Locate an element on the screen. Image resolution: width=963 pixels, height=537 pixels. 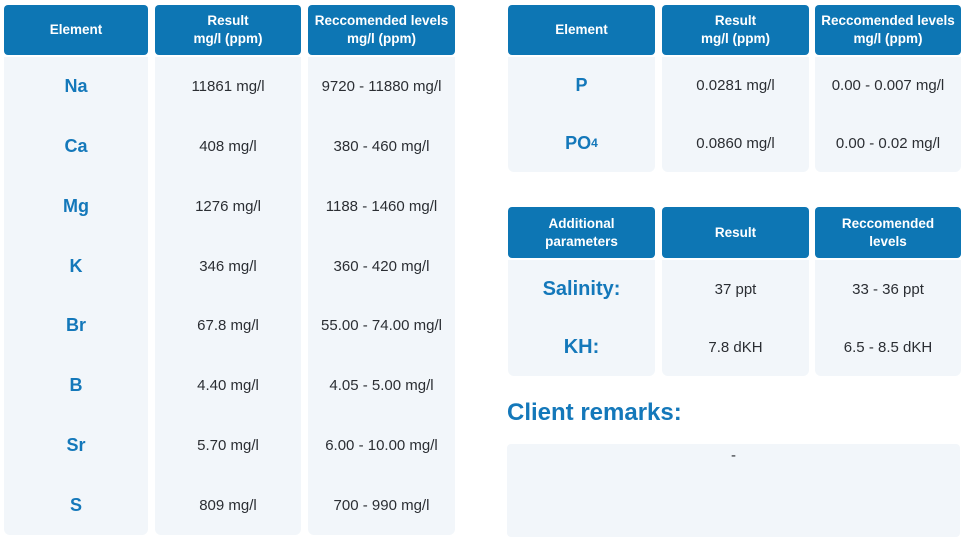
elements-table-column-element: Element Na Ca Mg K Br B Sr S is located at coordinates (76, 270).